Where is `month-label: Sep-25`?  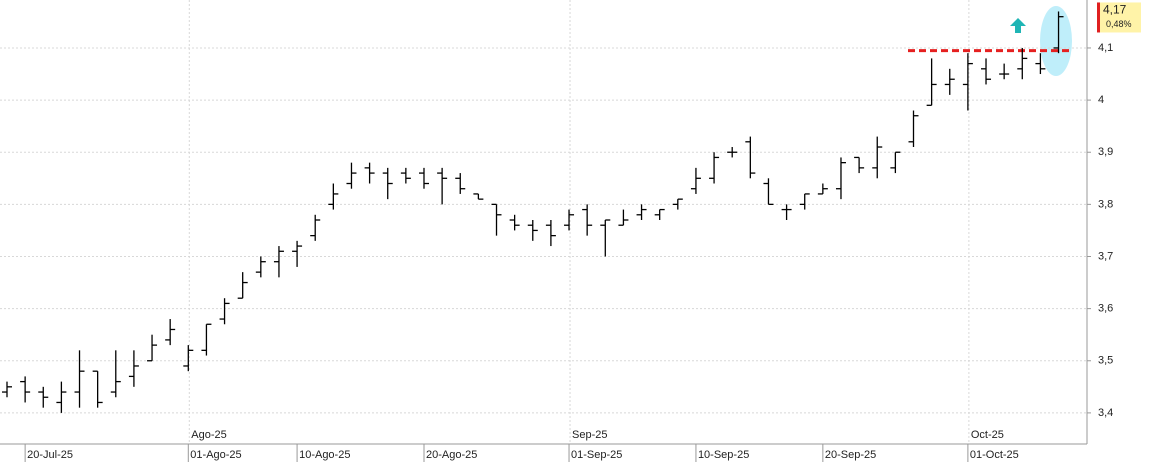
month-label: Sep-25 is located at coordinates (589, 435).